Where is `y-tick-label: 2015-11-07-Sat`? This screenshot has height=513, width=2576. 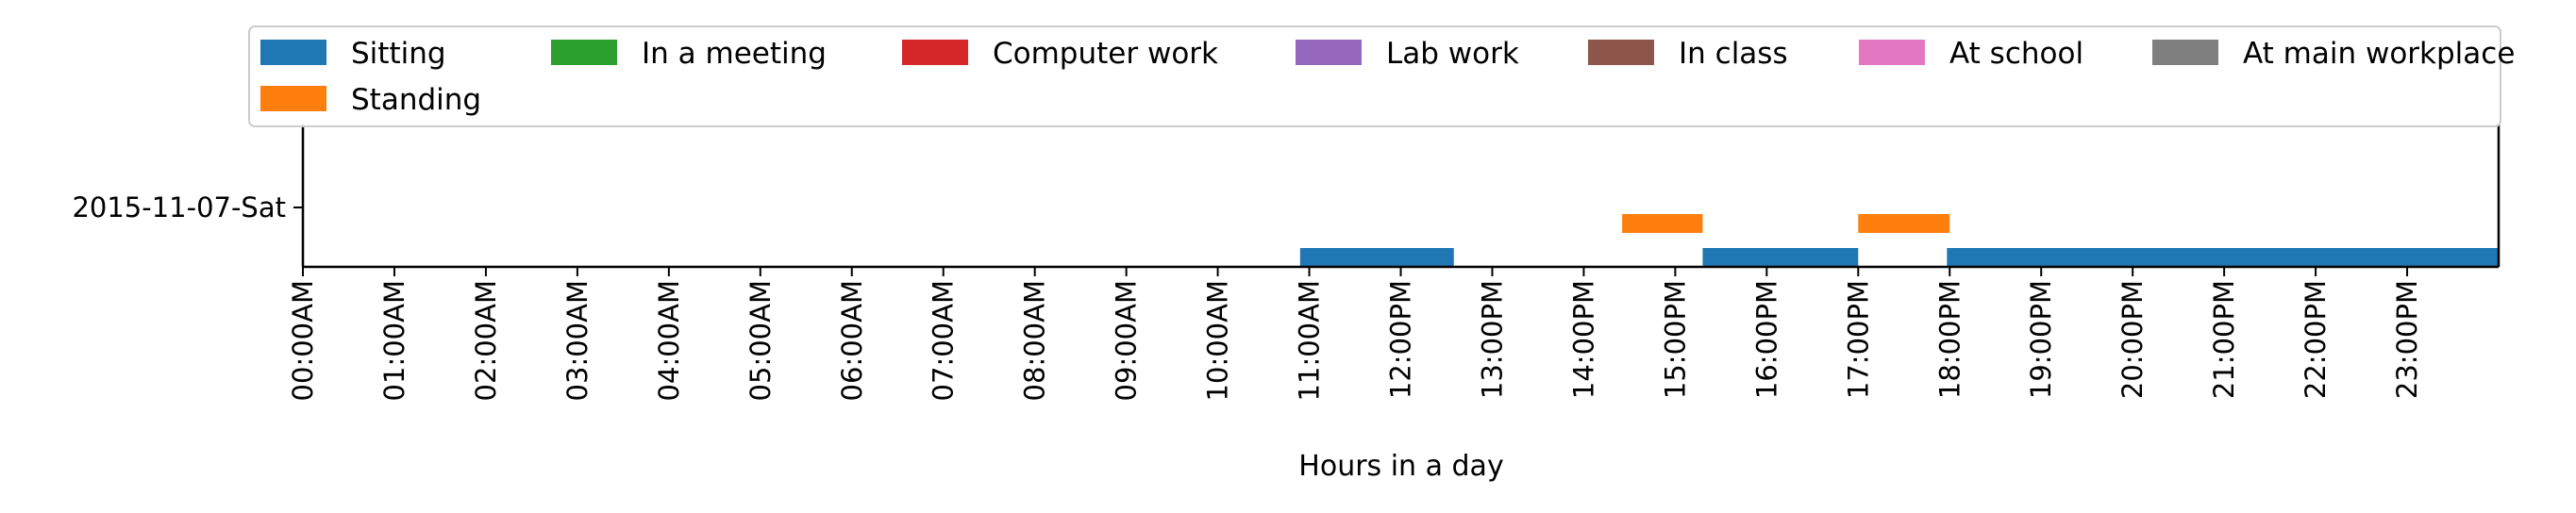
y-tick-label: 2015-11-07-Sat is located at coordinates (179, 207).